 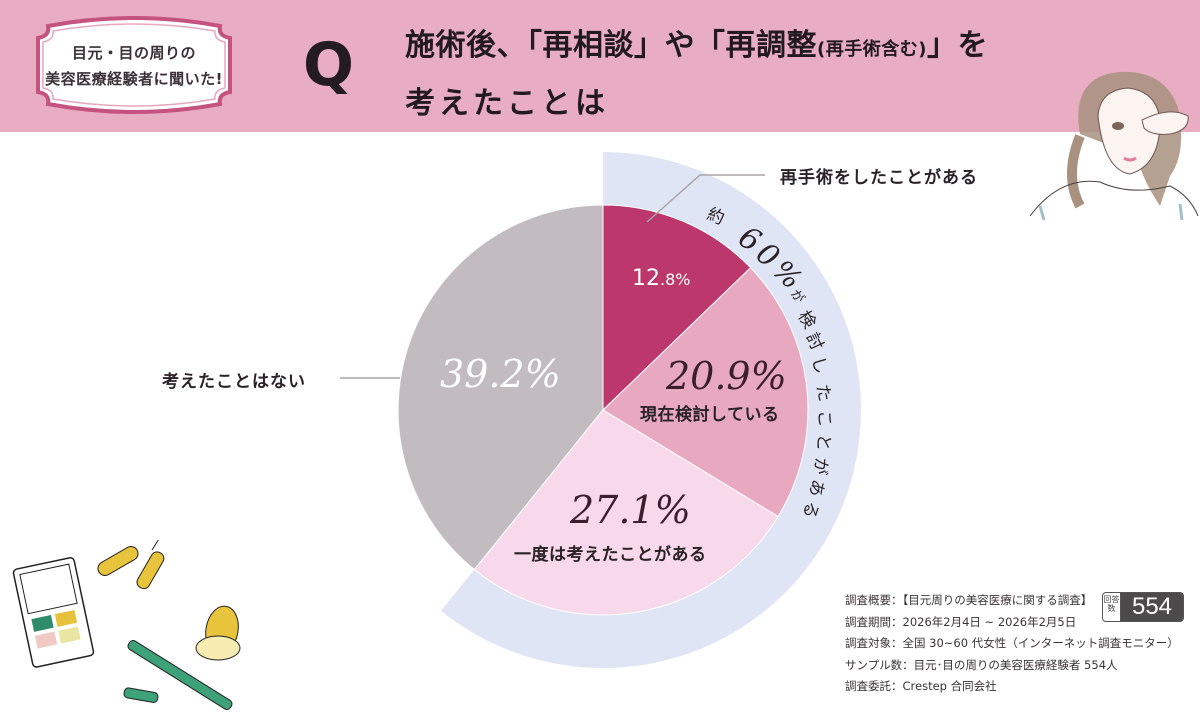 What do you see at coordinates (961, 621) in the screenshot?
I see `survey-period: 調査期間：2026年2月4日 ~ 2026年2月5日` at bounding box center [961, 621].